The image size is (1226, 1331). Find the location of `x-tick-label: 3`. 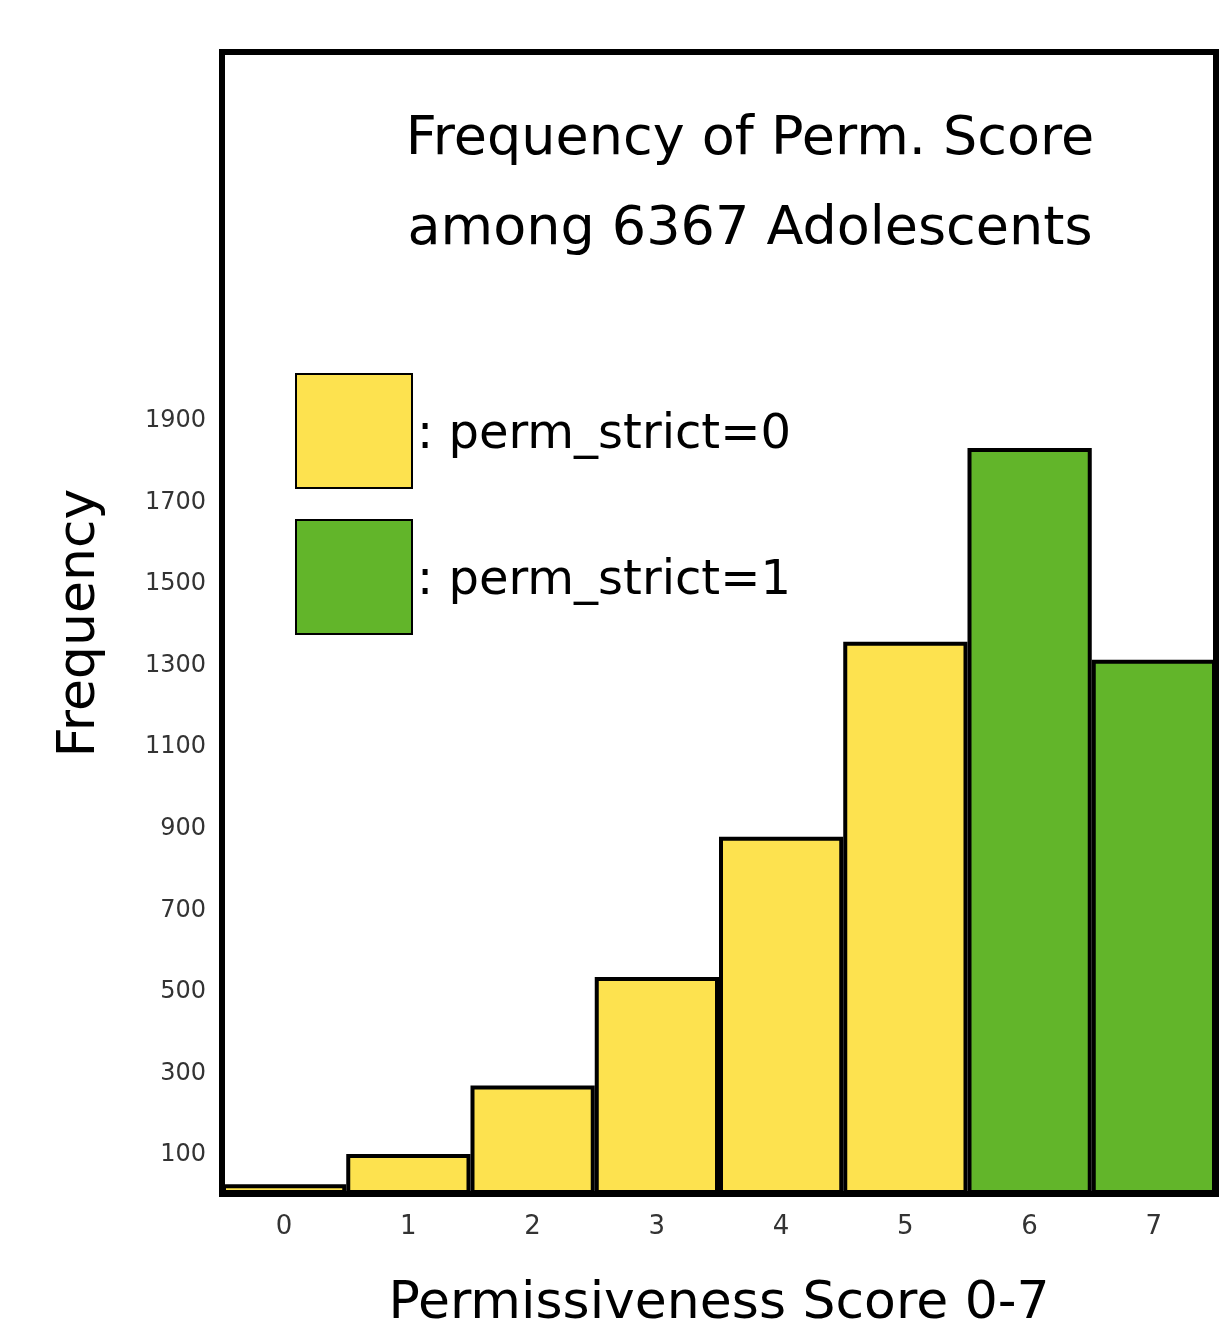

x-tick-label: 3 is located at coordinates (657, 1225).